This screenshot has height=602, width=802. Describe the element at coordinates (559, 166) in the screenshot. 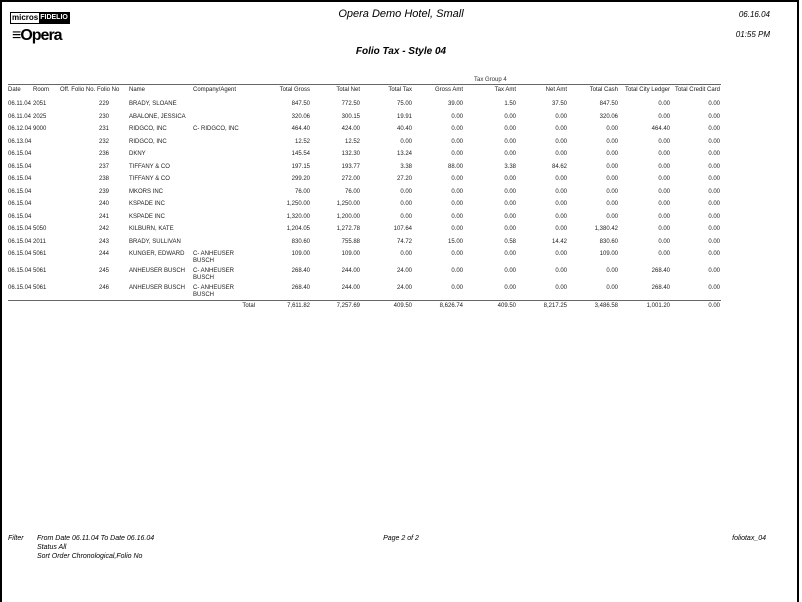

I see `table-cell: 84.62` at that location.